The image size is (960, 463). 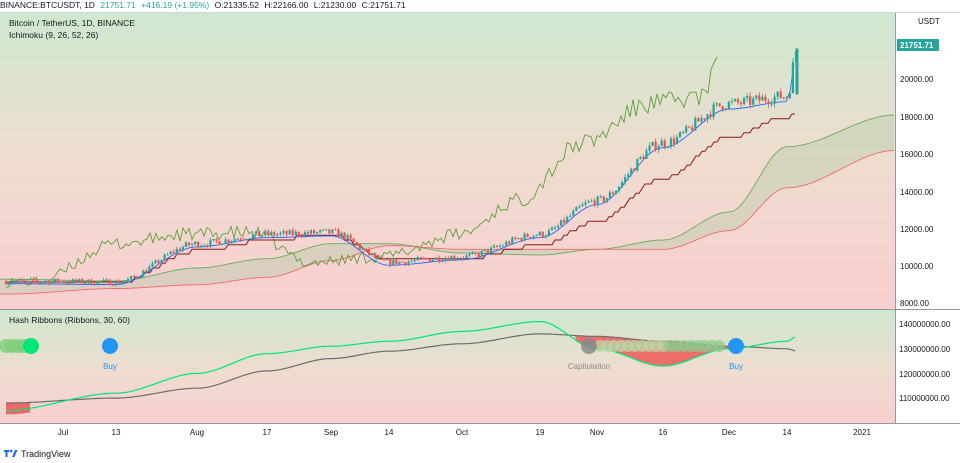 What do you see at coordinates (110, 366) in the screenshot?
I see `buy-signal-label: Buy` at bounding box center [110, 366].